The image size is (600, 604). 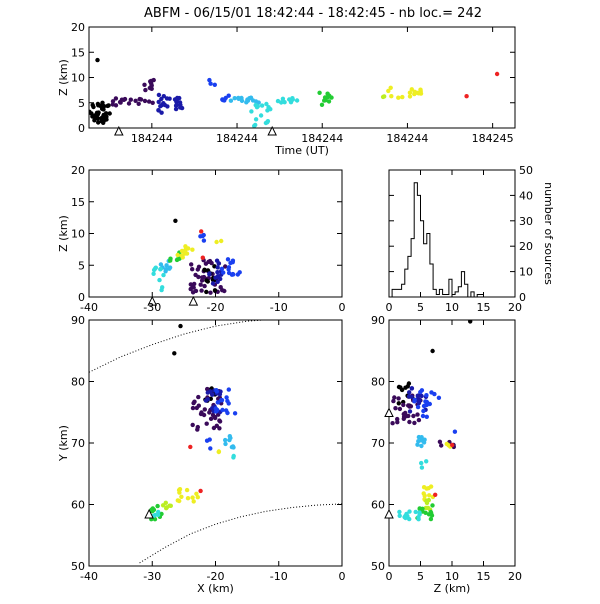 I want to click on xz_projection-panel, so click(x=215, y=237).